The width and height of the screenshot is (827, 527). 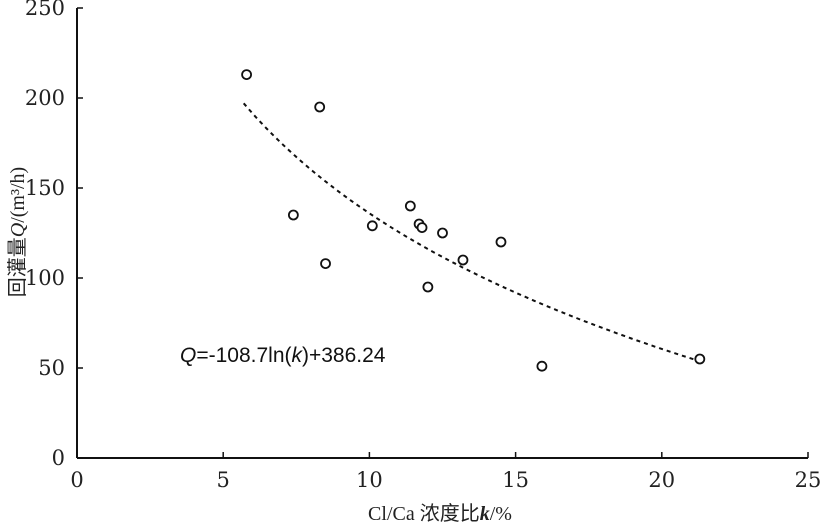 What do you see at coordinates (58, 458) in the screenshot?
I see `y-tick-label: 0` at bounding box center [58, 458].